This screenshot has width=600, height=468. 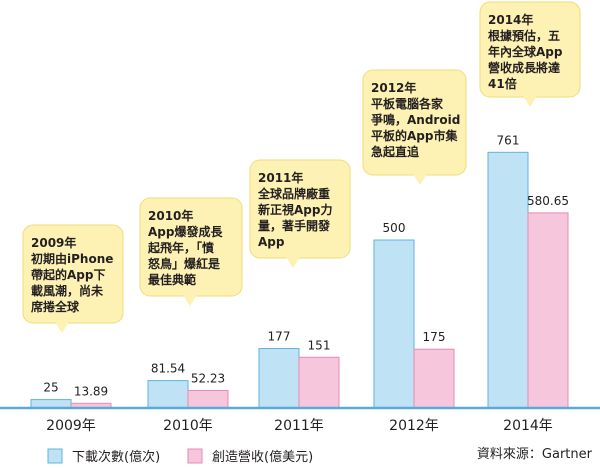 I want to click on value-label-downloads-4: 761, so click(x=508, y=140).